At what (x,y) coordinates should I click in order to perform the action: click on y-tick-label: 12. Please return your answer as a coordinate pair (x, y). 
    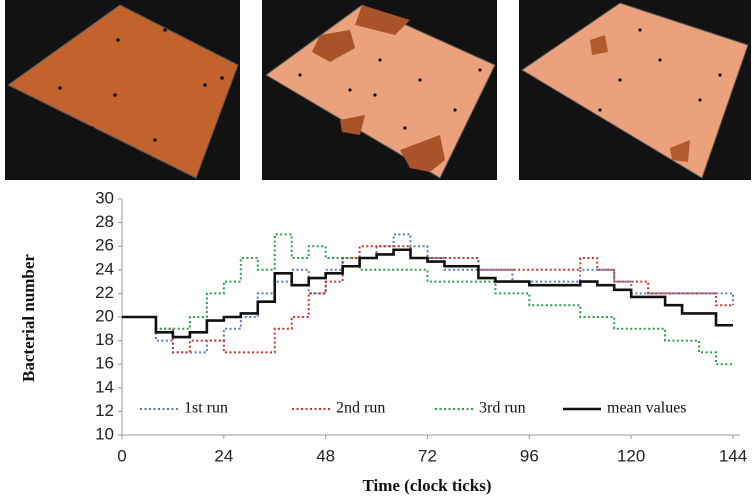
    Looking at the image, I should click on (104, 410).